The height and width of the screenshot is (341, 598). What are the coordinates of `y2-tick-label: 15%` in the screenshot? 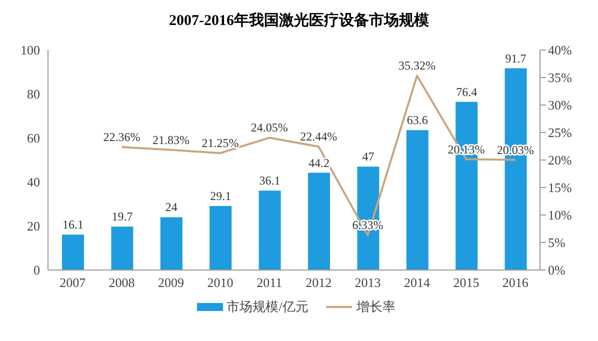 It's located at (560, 188).